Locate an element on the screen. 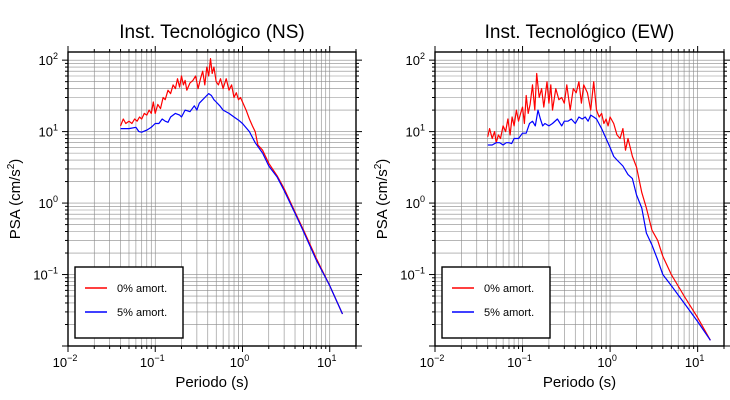 The height and width of the screenshot is (400, 730). chart-title: Inst. Tecnológico (NS) is located at coordinates (212, 32).